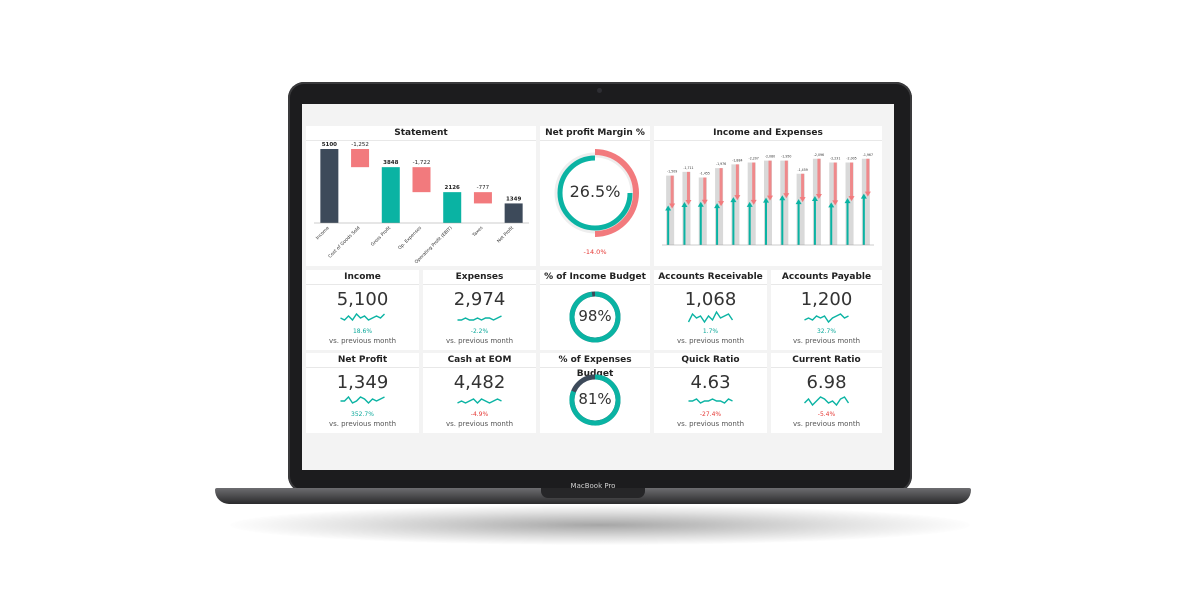 The image size is (1200, 600). I want to click on waterfall-category-label: Op. Expenses, so click(410, 238).